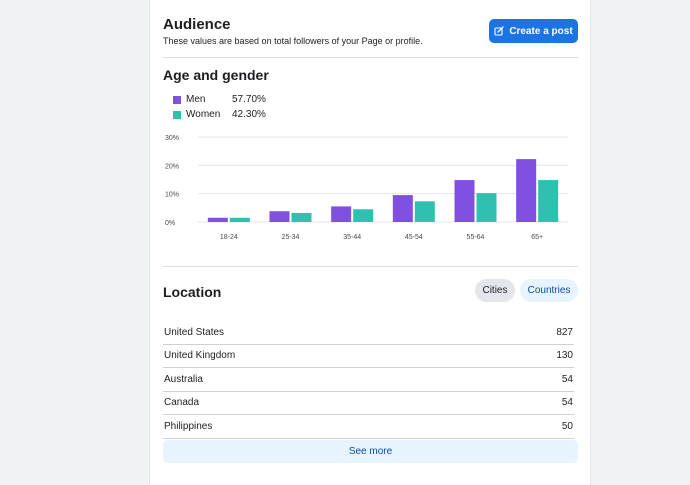 Image resolution: width=690 pixels, height=485 pixels. I want to click on y-tick-label: 30%, so click(172, 138).